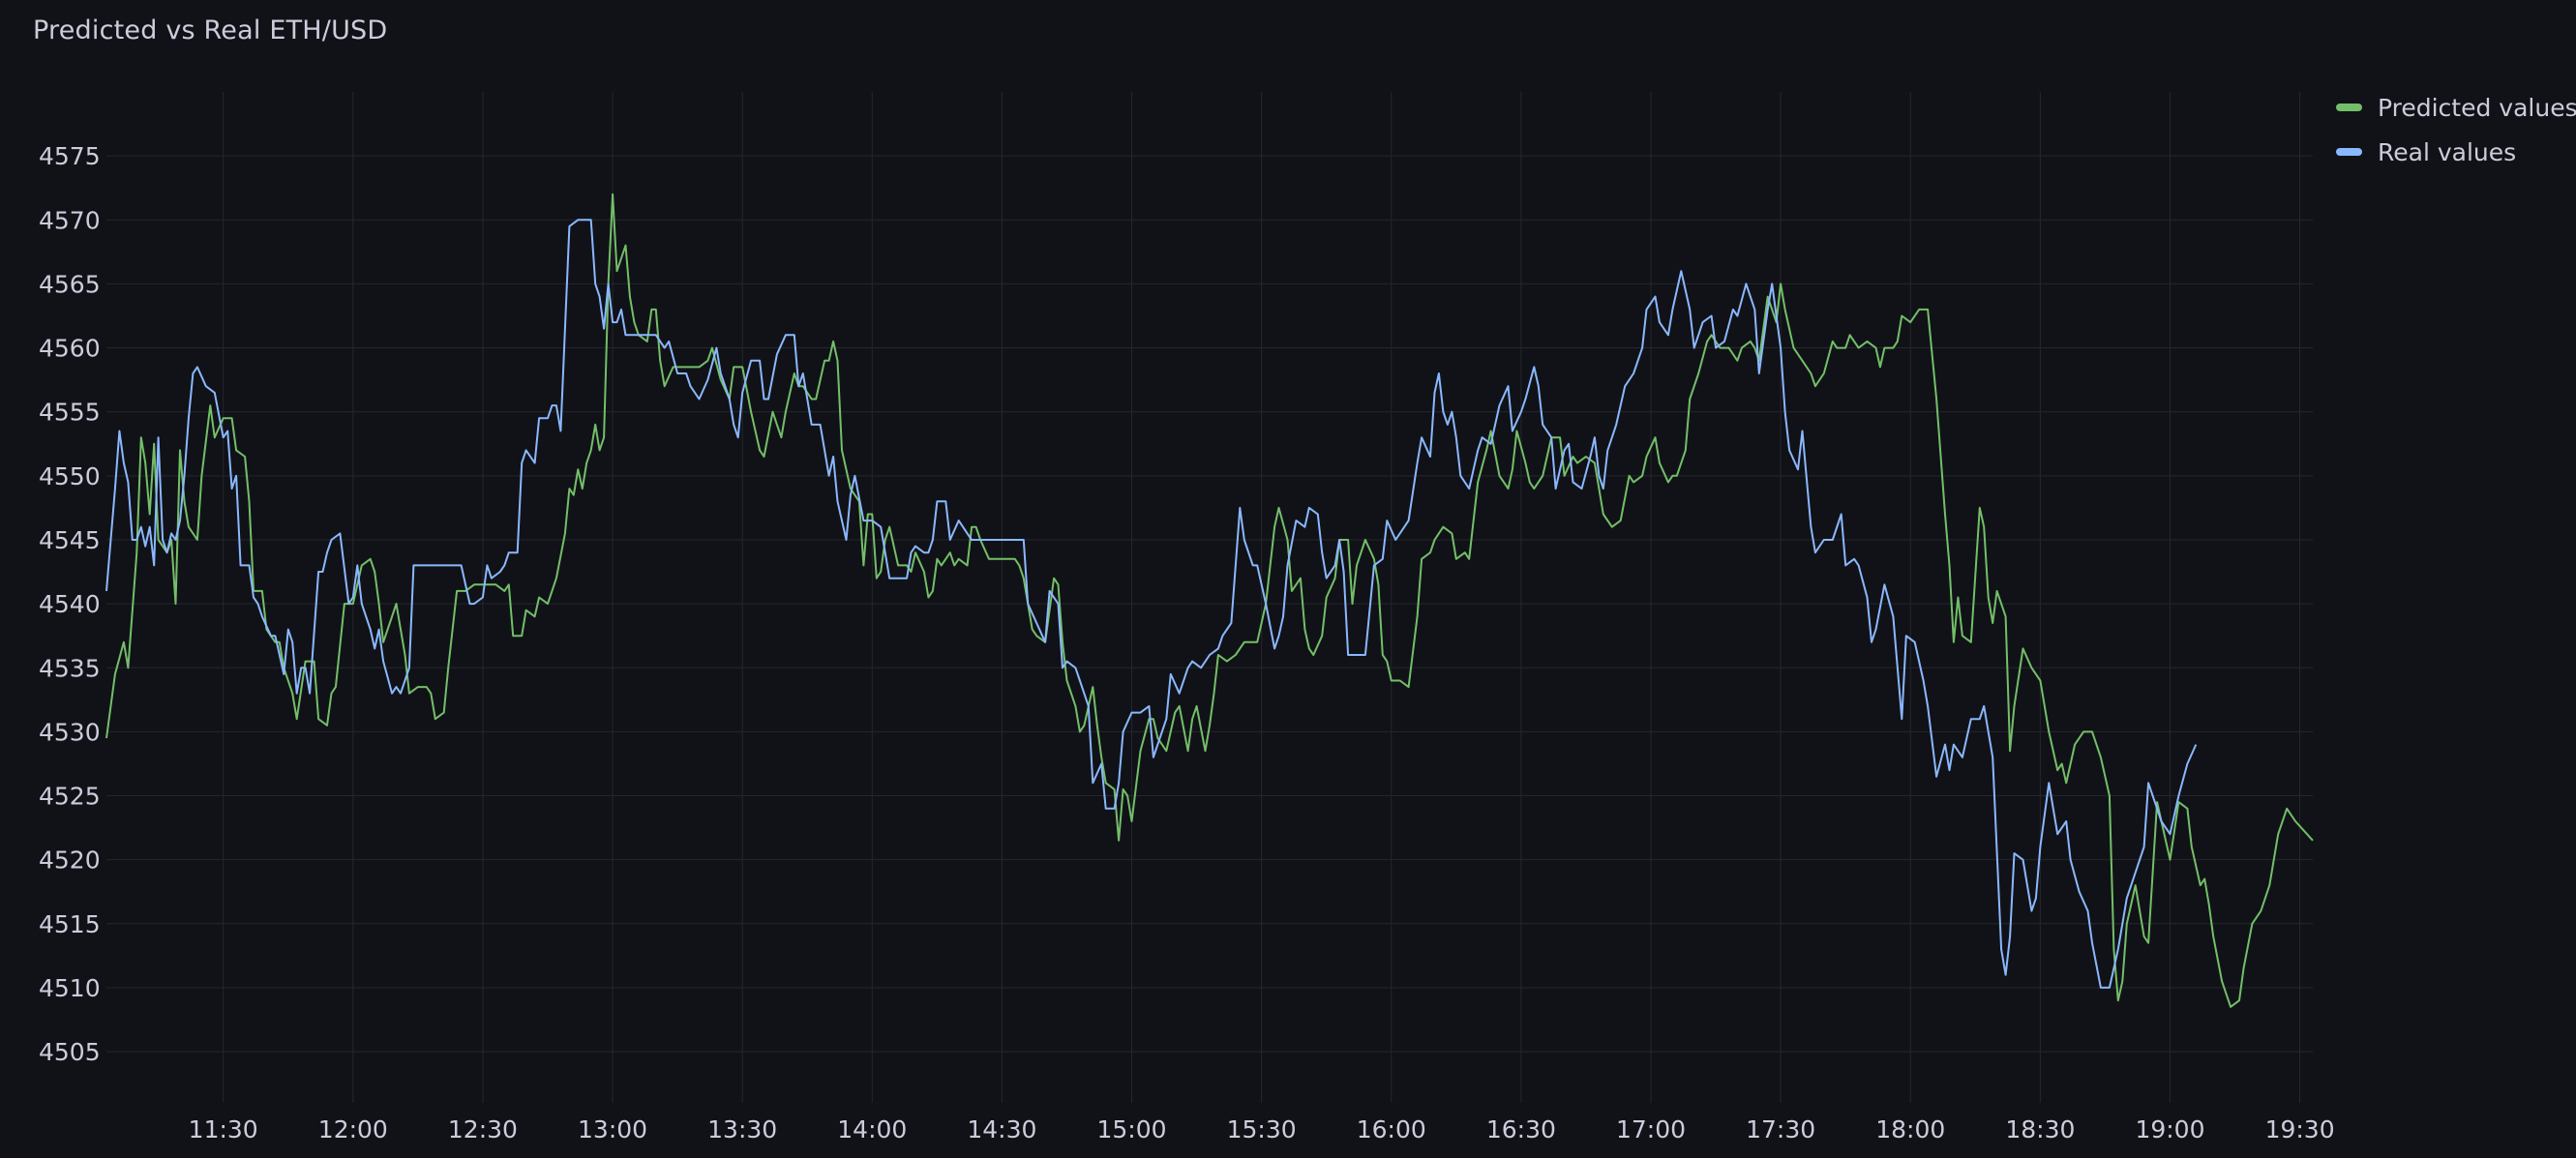  What do you see at coordinates (70, 284) in the screenshot?
I see `y-tick-label: 4565` at bounding box center [70, 284].